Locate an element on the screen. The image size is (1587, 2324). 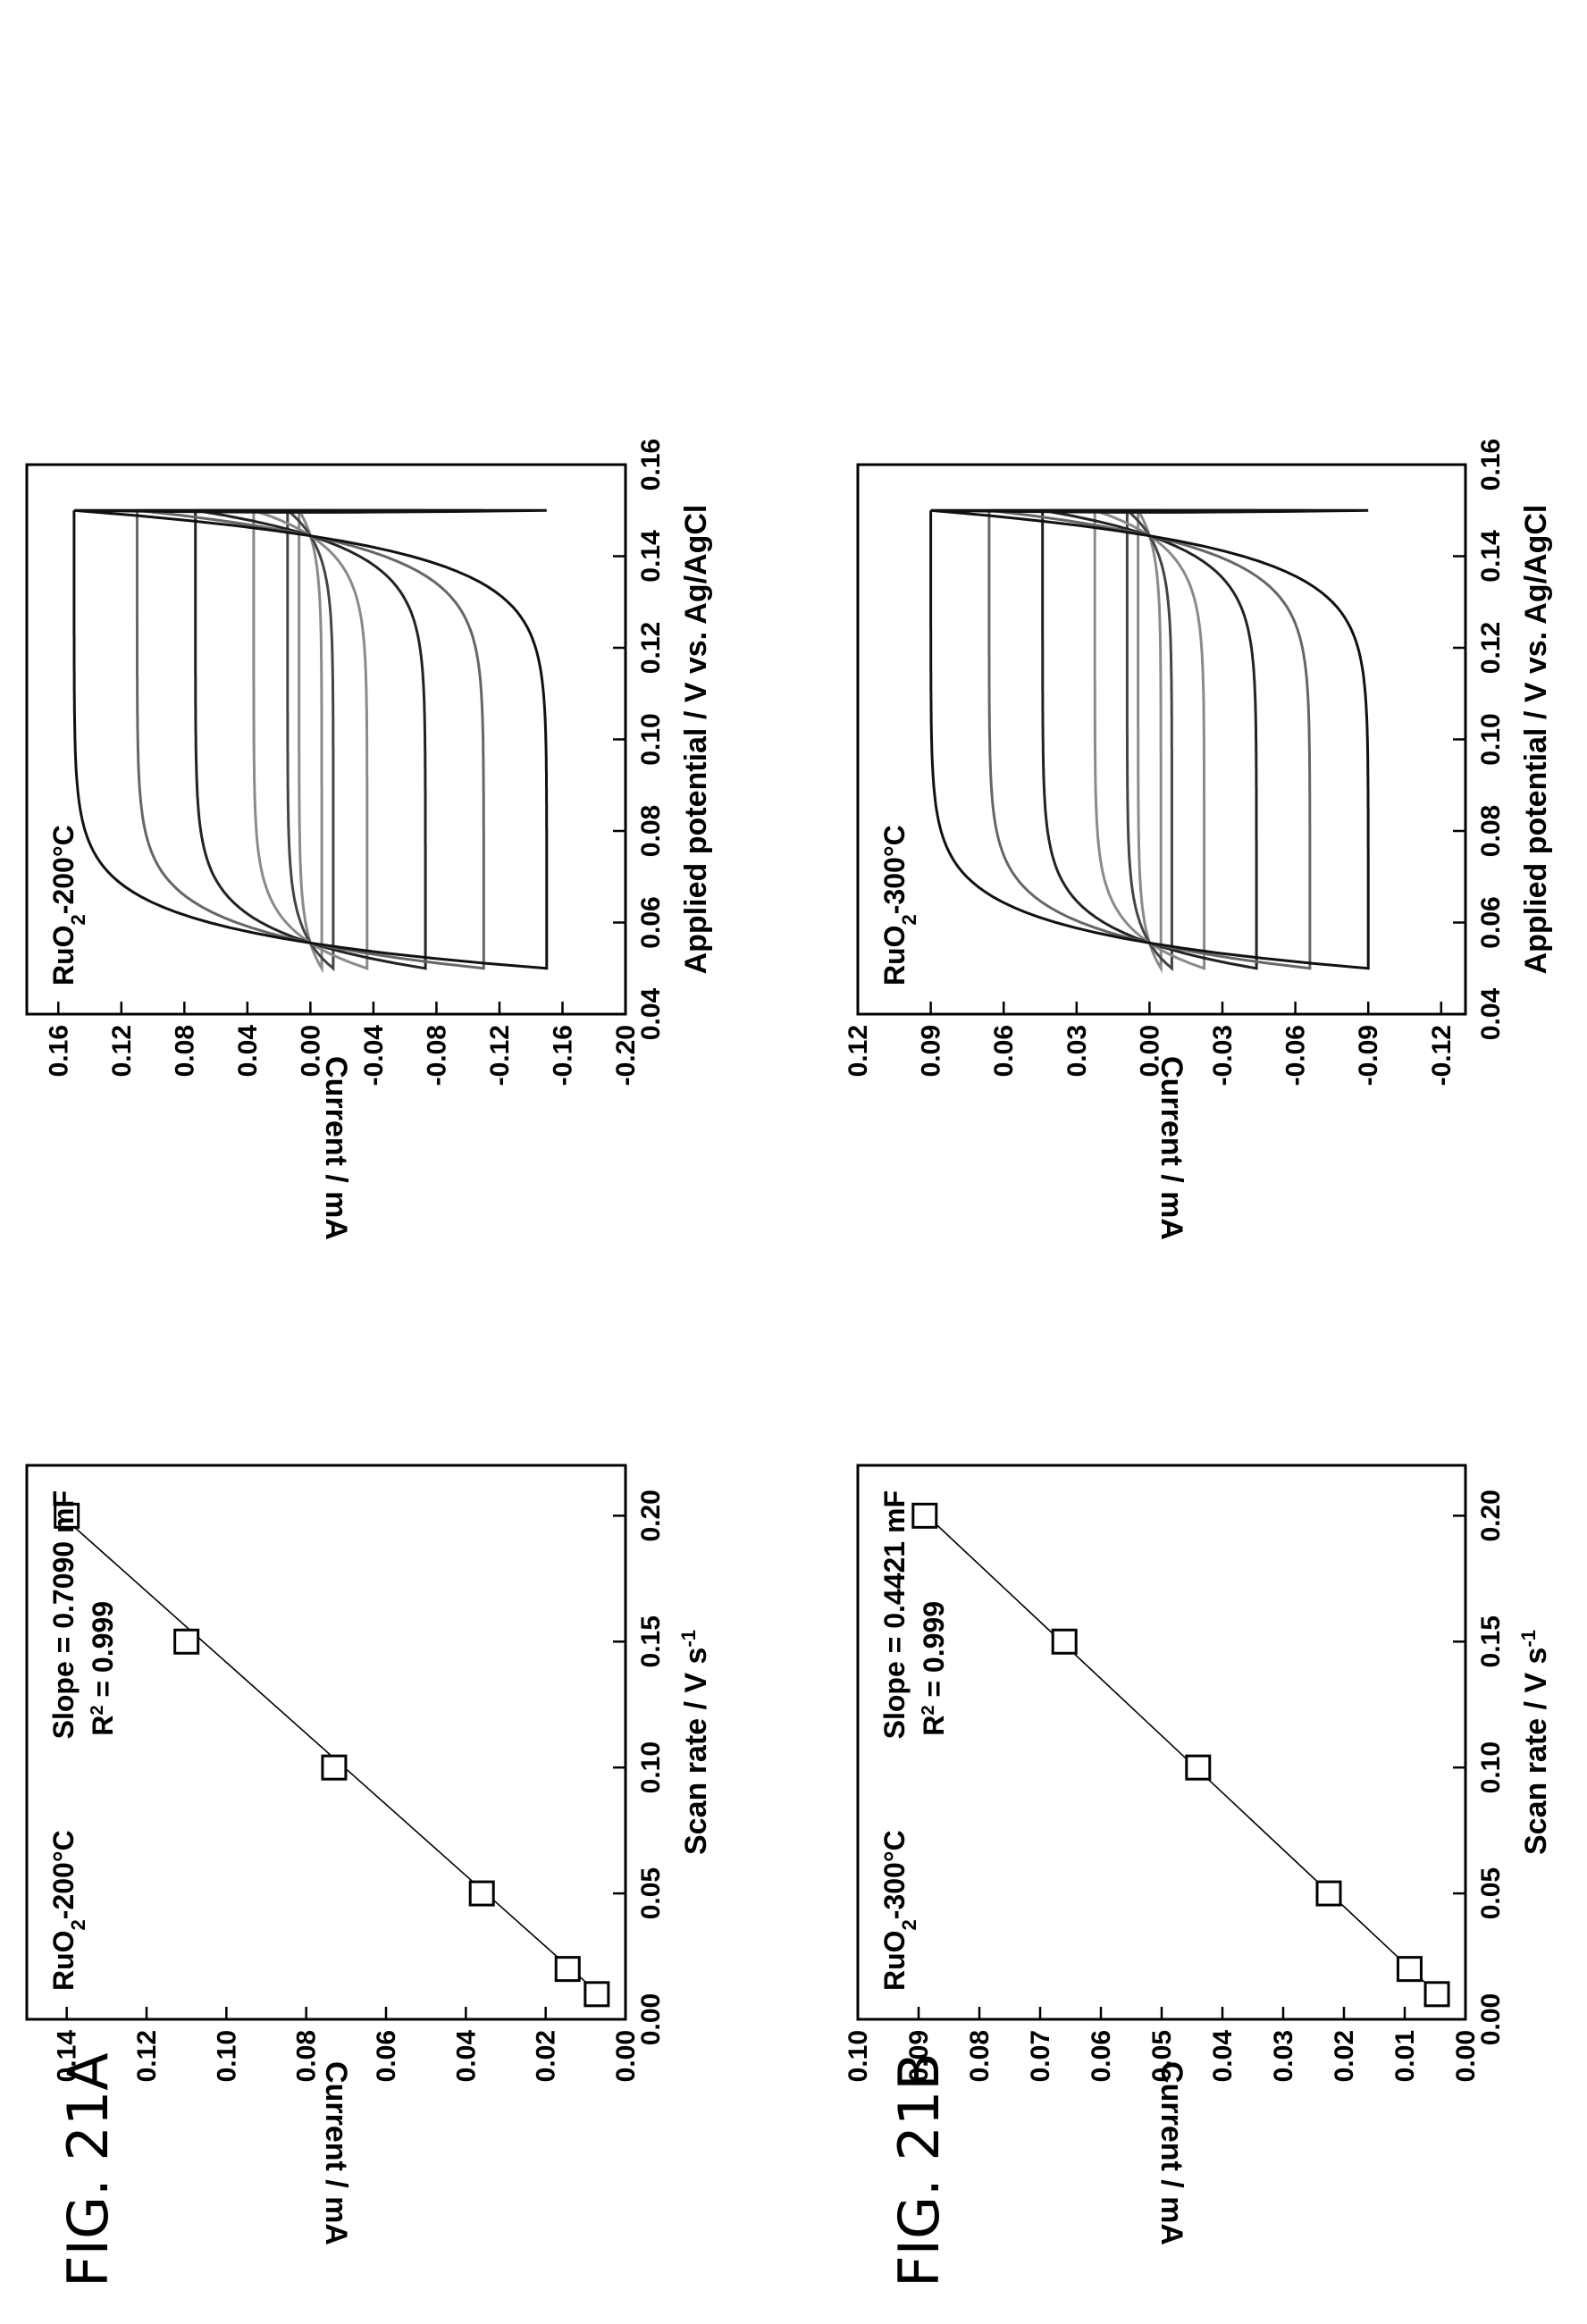
slope-annotation: Slope = 0.7090 mF is located at coordinates (64, 1614).